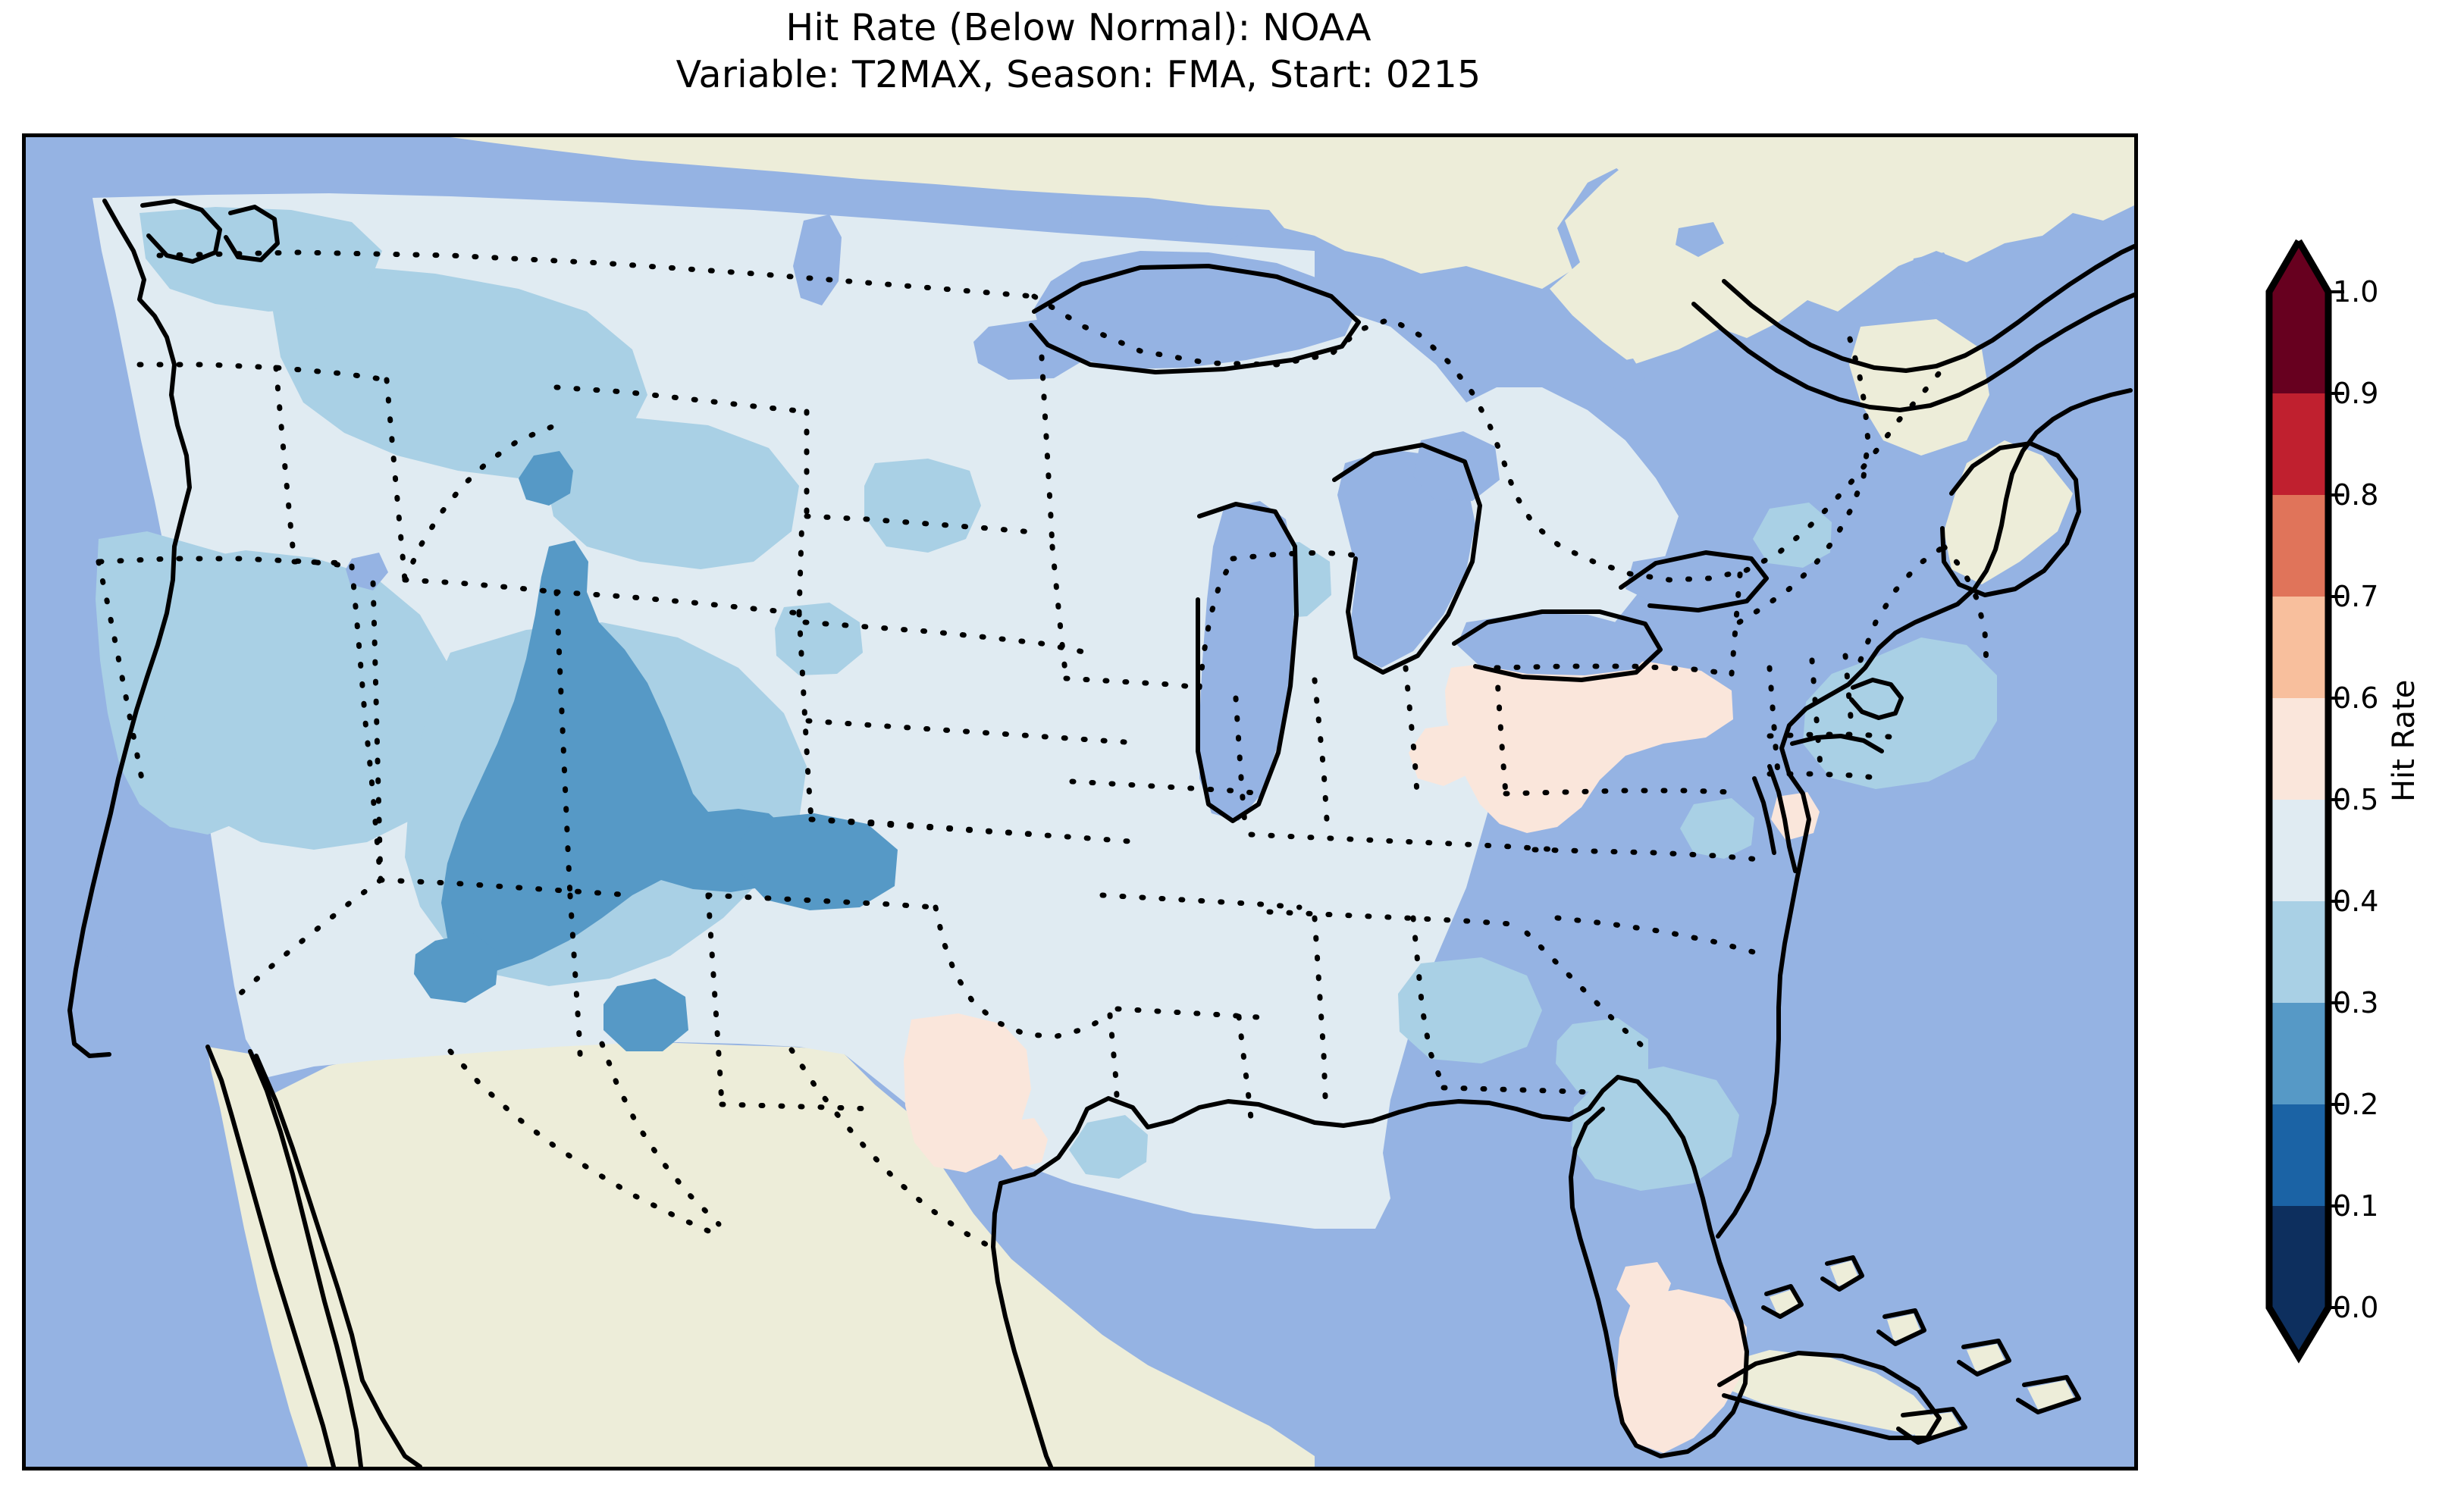  I want to click on colorbar-ticklabel-0.9: 0.9, so click(2356, 393).